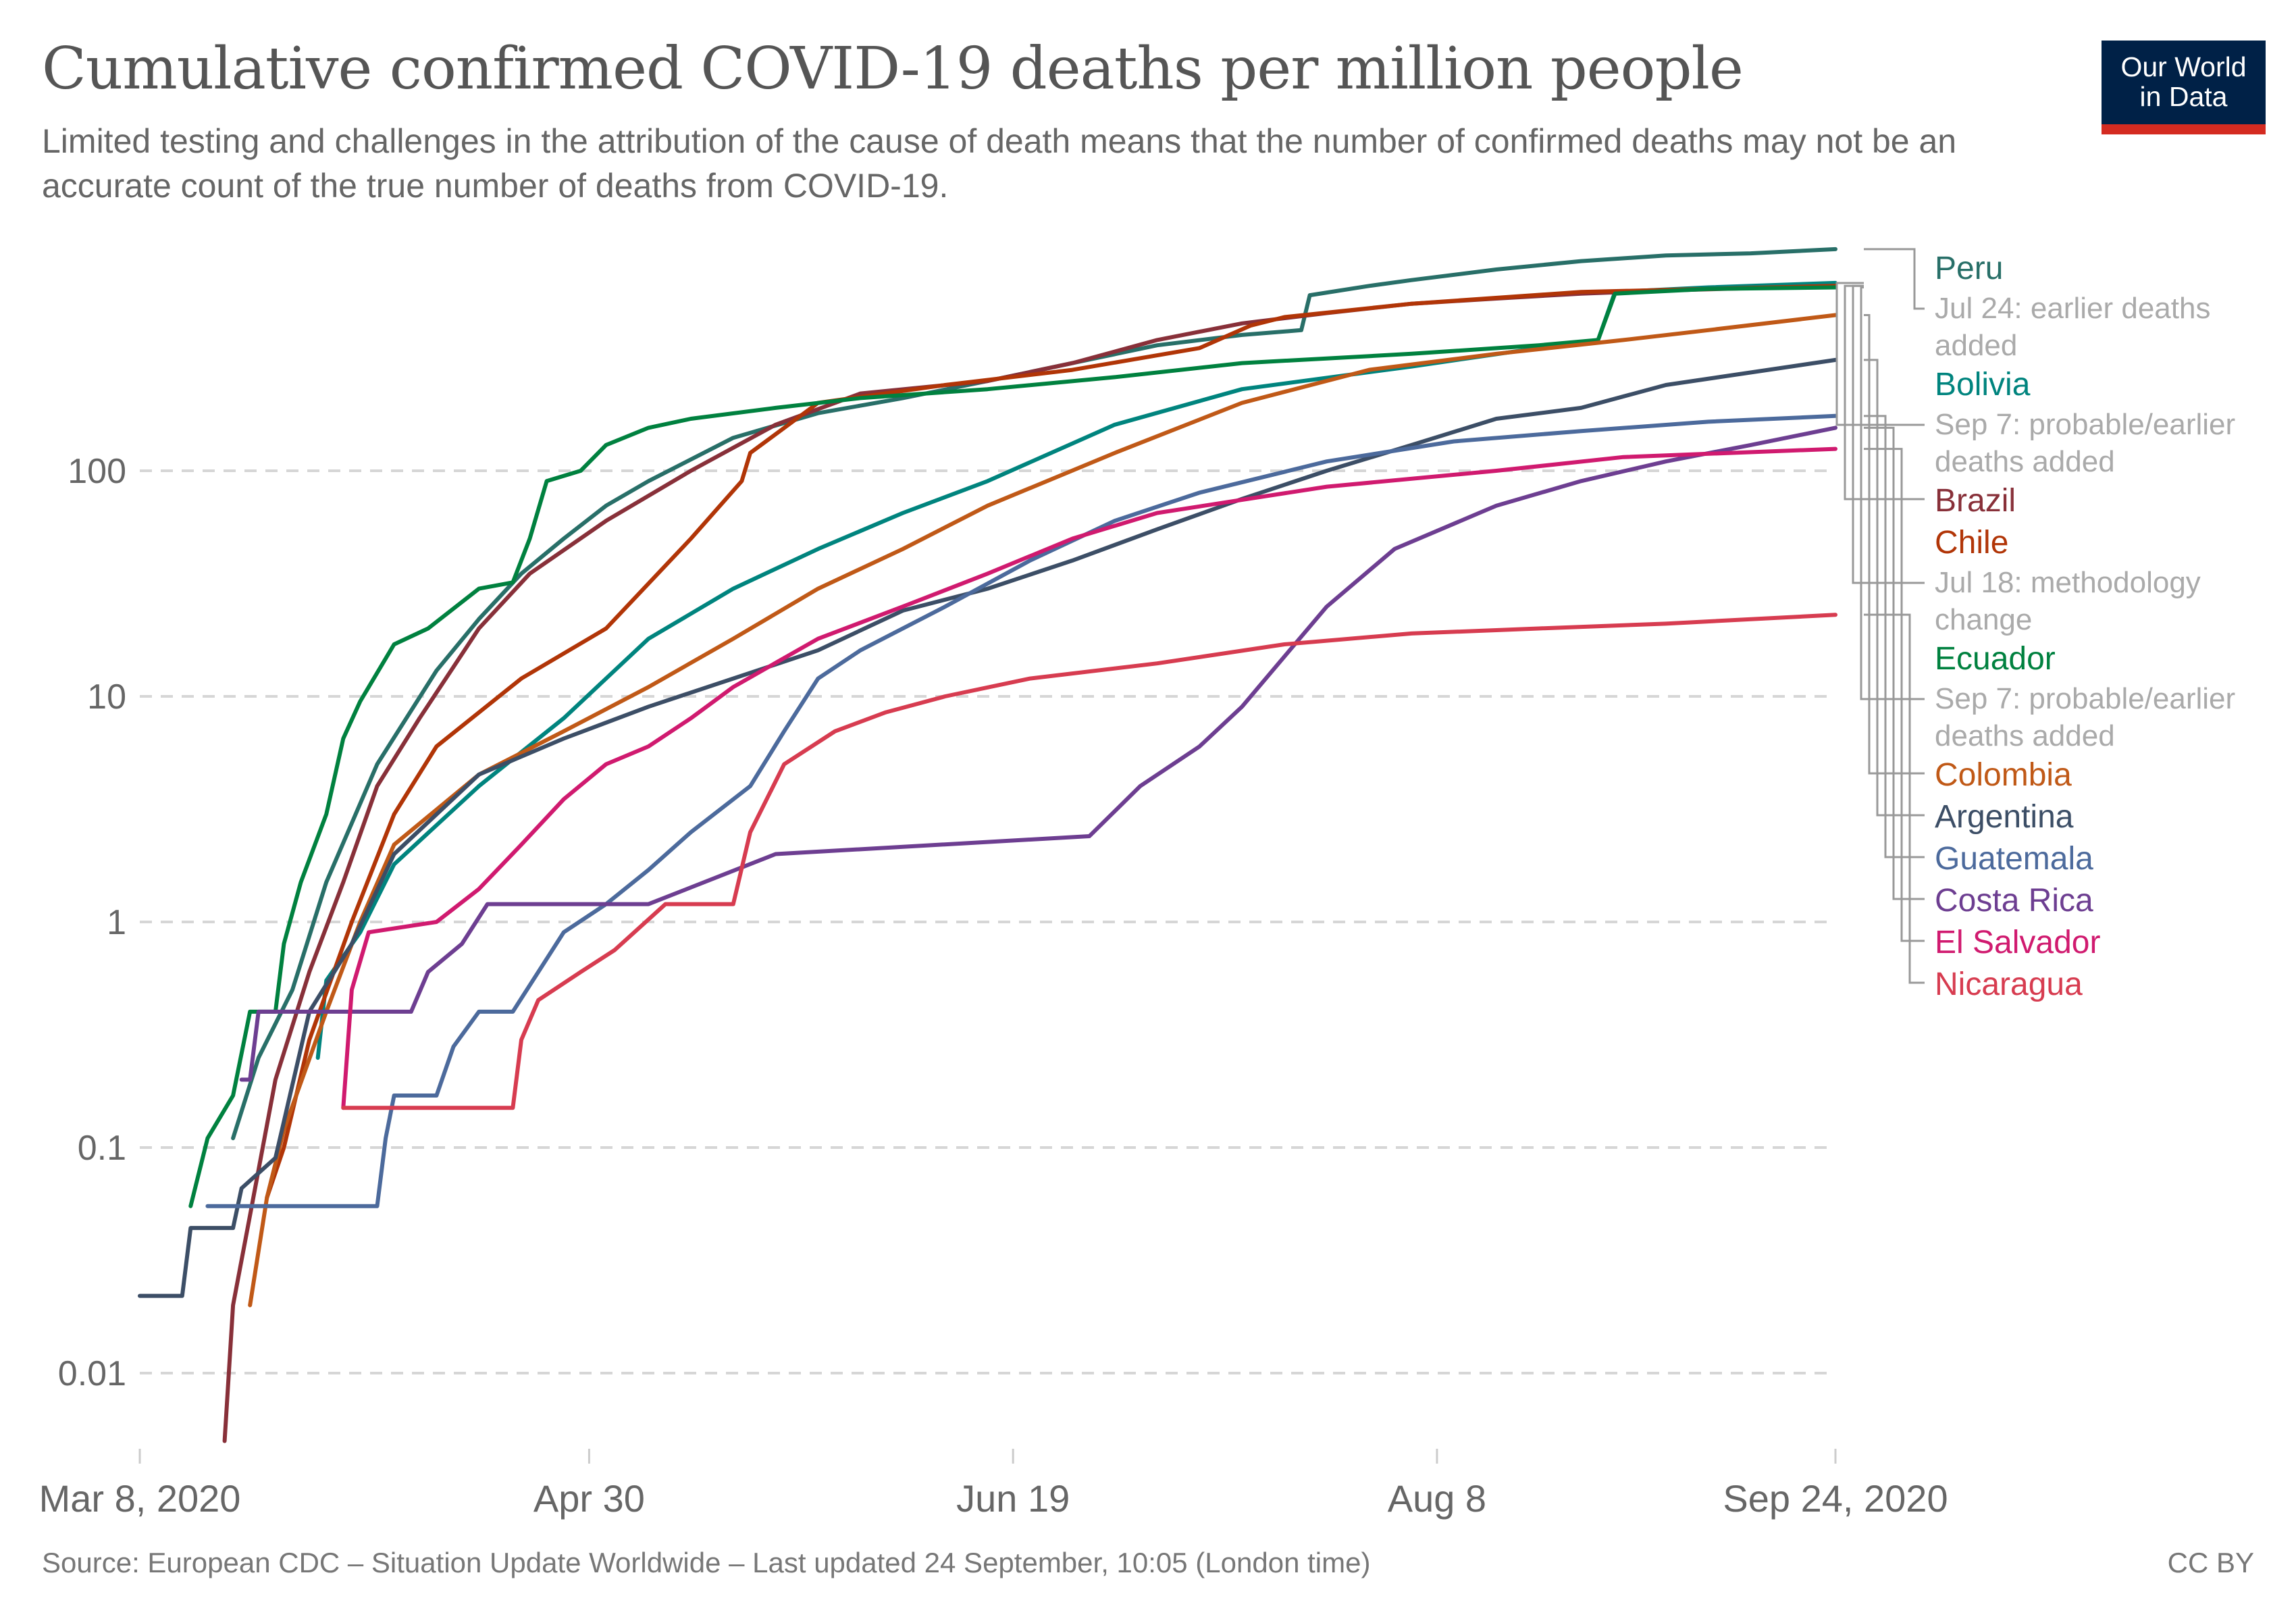 The image size is (2296, 1621). I want to click on legend-label-ecuador: Ecuador, so click(1996, 659).